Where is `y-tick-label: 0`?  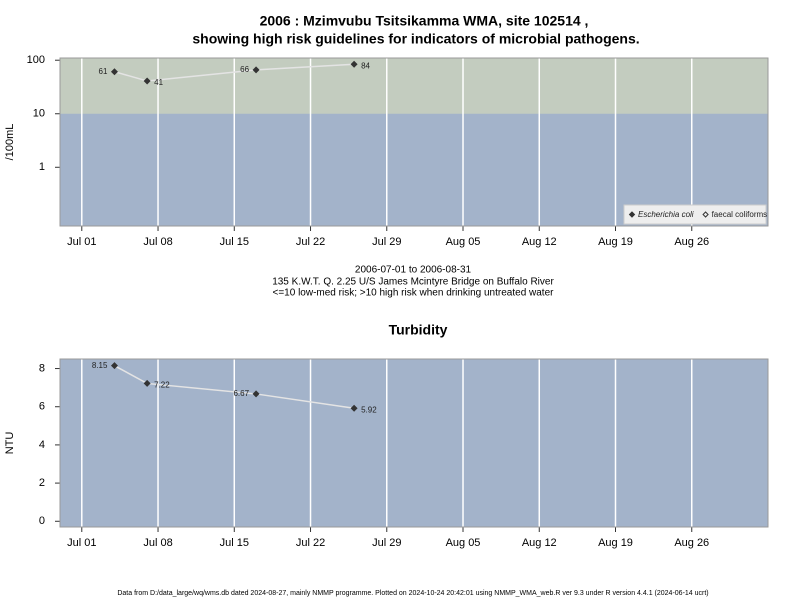
y-tick-label: 0 is located at coordinates (42, 521).